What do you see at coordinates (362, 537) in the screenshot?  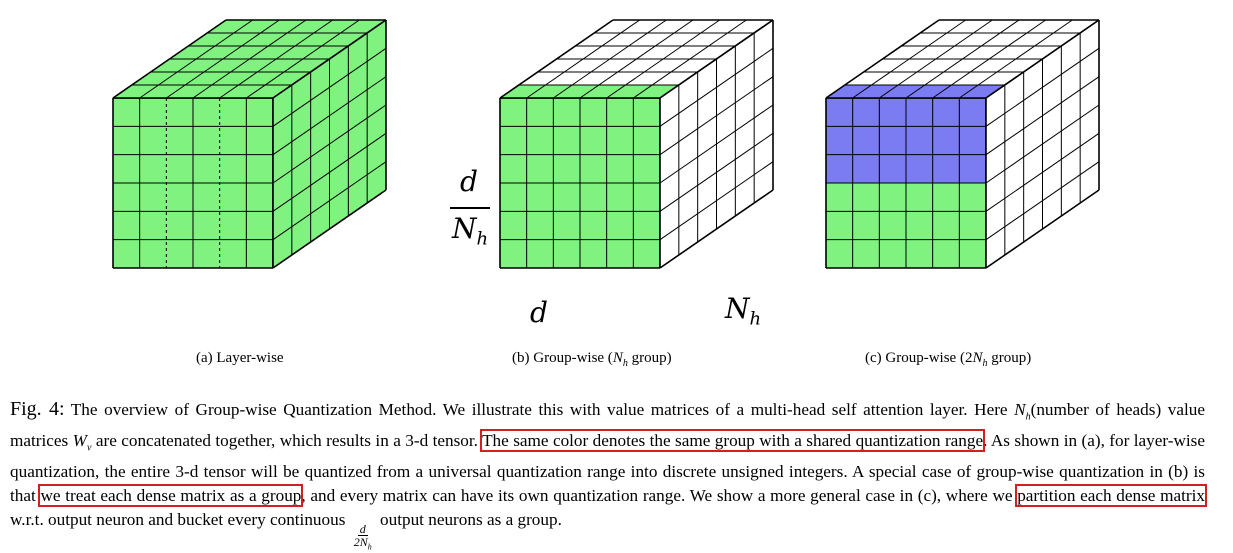 I see `caption-fraction: d 2Nh` at bounding box center [362, 537].